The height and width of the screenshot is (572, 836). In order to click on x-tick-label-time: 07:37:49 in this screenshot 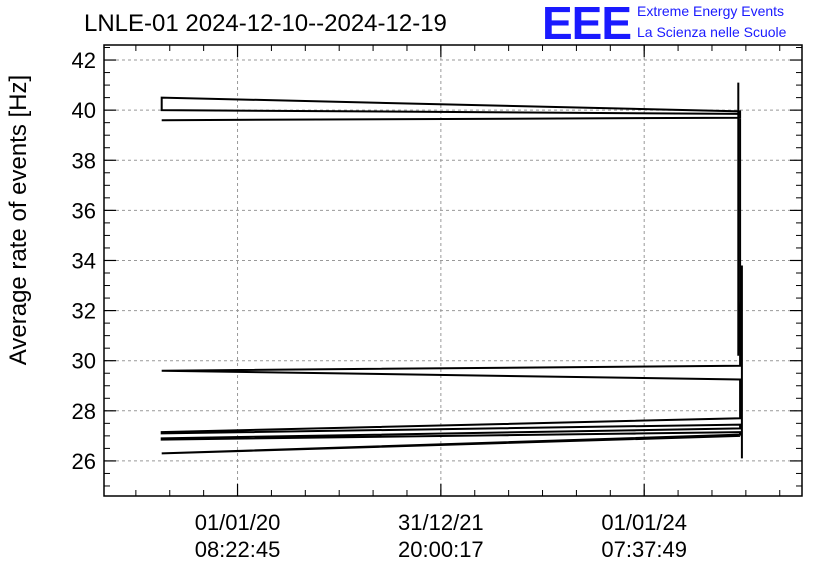, I will do `click(644, 549)`.